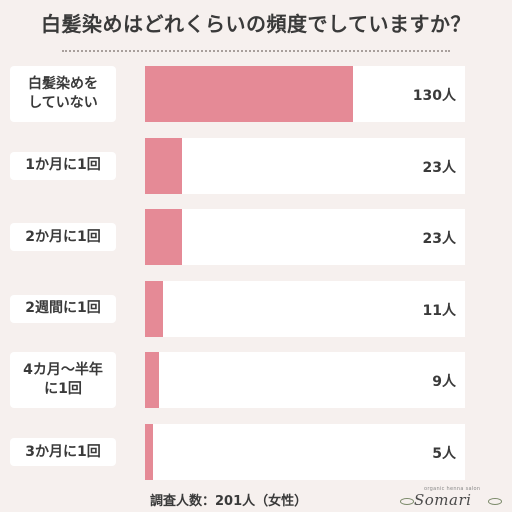 This screenshot has width=512, height=512. What do you see at coordinates (63, 380) in the screenshot?
I see `category-label: 4カ月〜半年 に1回` at bounding box center [63, 380].